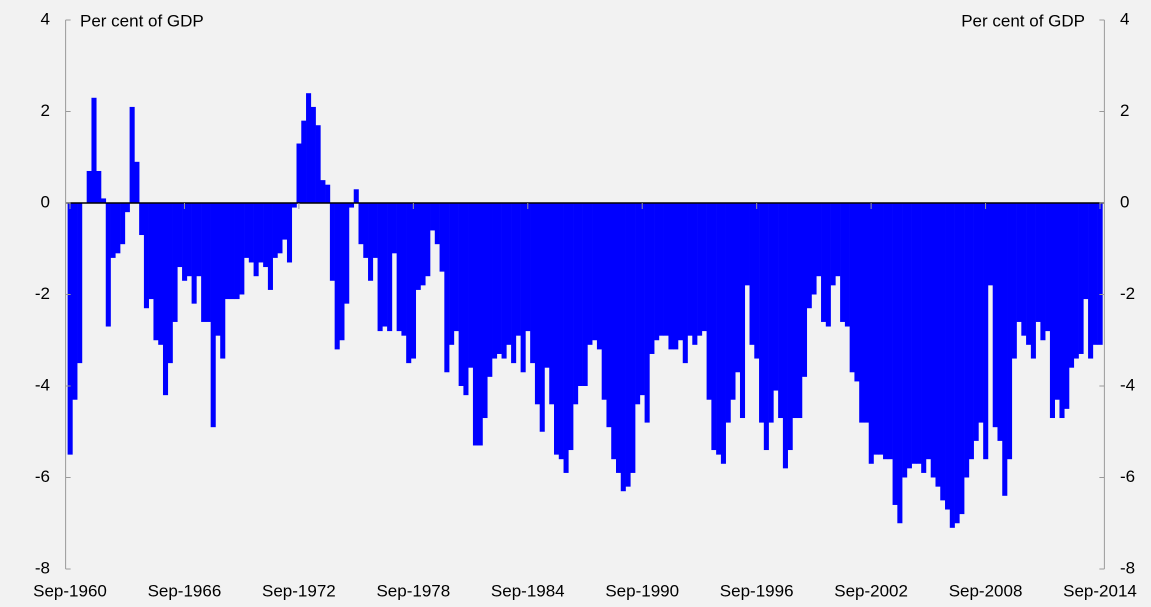  I want to click on y-tick-label: -4, so click(42, 384).